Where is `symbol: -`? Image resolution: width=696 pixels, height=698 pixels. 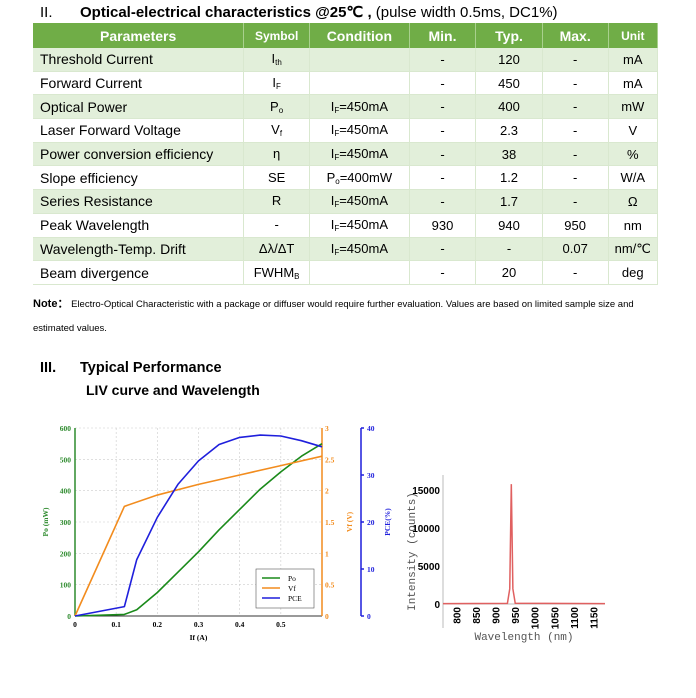
symbol: - is located at coordinates (276, 225).